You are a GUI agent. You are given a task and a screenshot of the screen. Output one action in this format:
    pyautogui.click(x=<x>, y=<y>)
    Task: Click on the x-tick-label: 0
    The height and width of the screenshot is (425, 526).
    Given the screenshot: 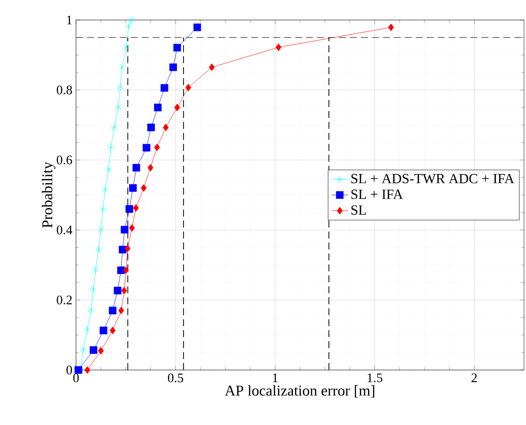 What is the action you would take?
    pyautogui.click(x=76, y=378)
    